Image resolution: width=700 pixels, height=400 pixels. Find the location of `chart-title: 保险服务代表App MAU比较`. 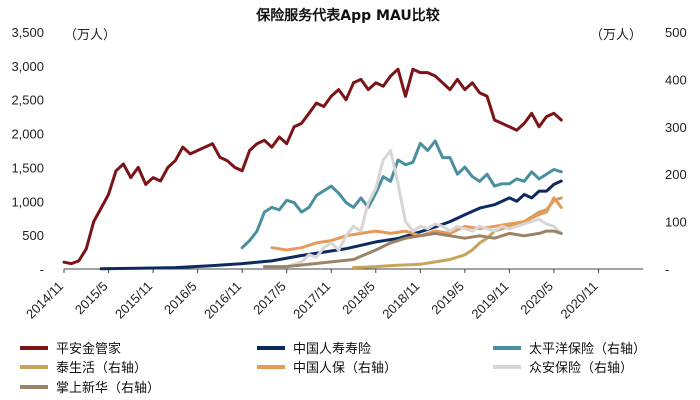

chart-title: 保险服务代表App MAU比较 is located at coordinates (347, 15).